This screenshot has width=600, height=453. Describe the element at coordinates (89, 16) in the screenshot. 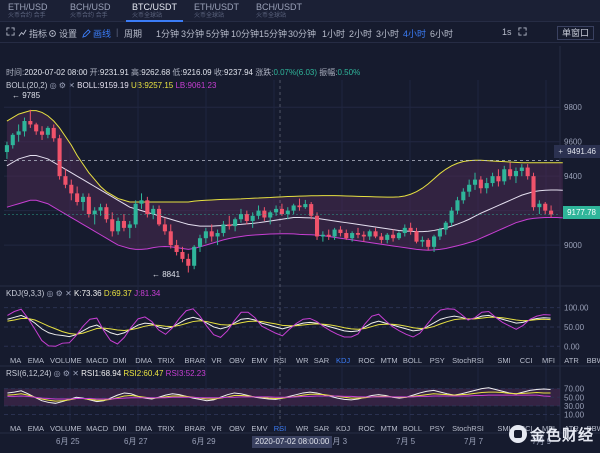

I see `tab-exchange: 火币合约 合手` at that location.